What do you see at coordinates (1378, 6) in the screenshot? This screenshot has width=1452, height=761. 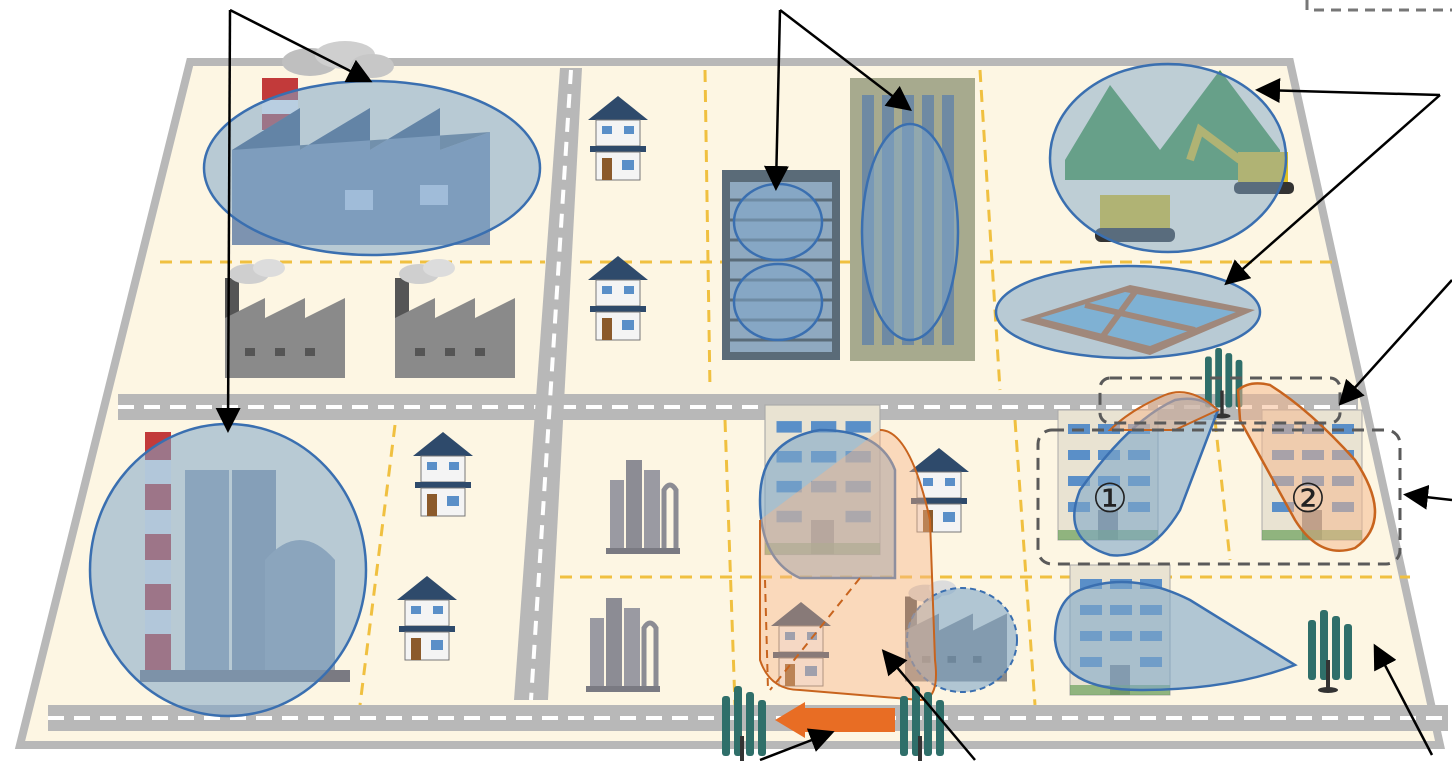 I see `dashed-box-topright` at bounding box center [1378, 6].